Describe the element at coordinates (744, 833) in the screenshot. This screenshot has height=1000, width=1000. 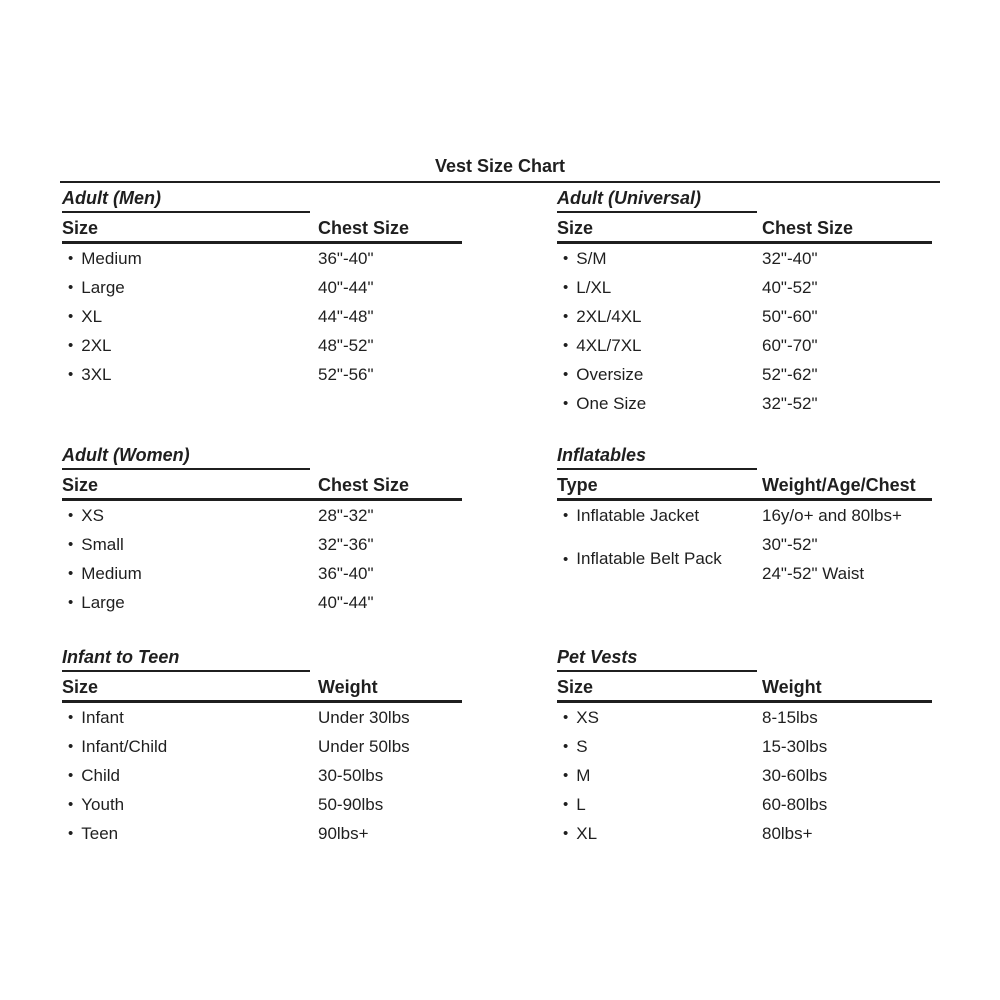
I see `table-row: • XL 80lbs+` at that location.